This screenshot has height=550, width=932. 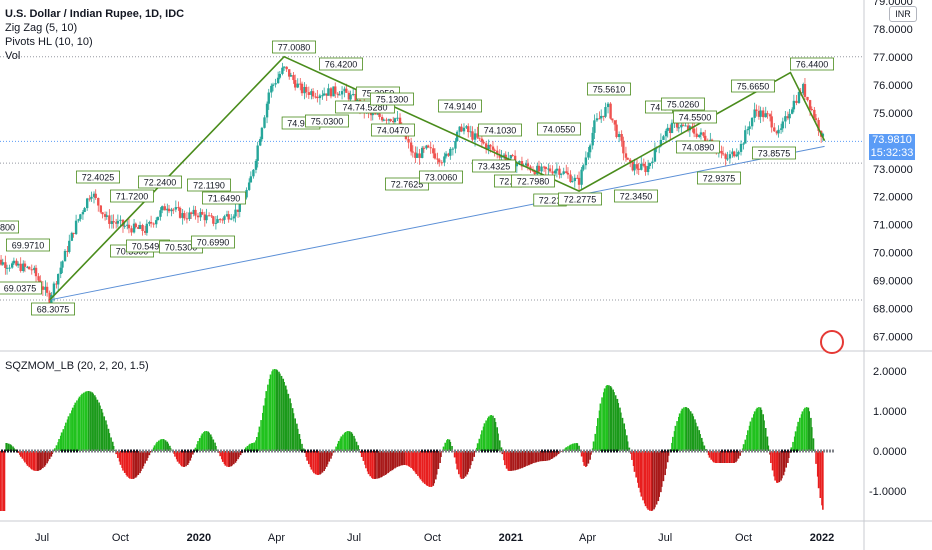 I want to click on oscillator-tick-label: 1.0000, so click(x=890, y=412).